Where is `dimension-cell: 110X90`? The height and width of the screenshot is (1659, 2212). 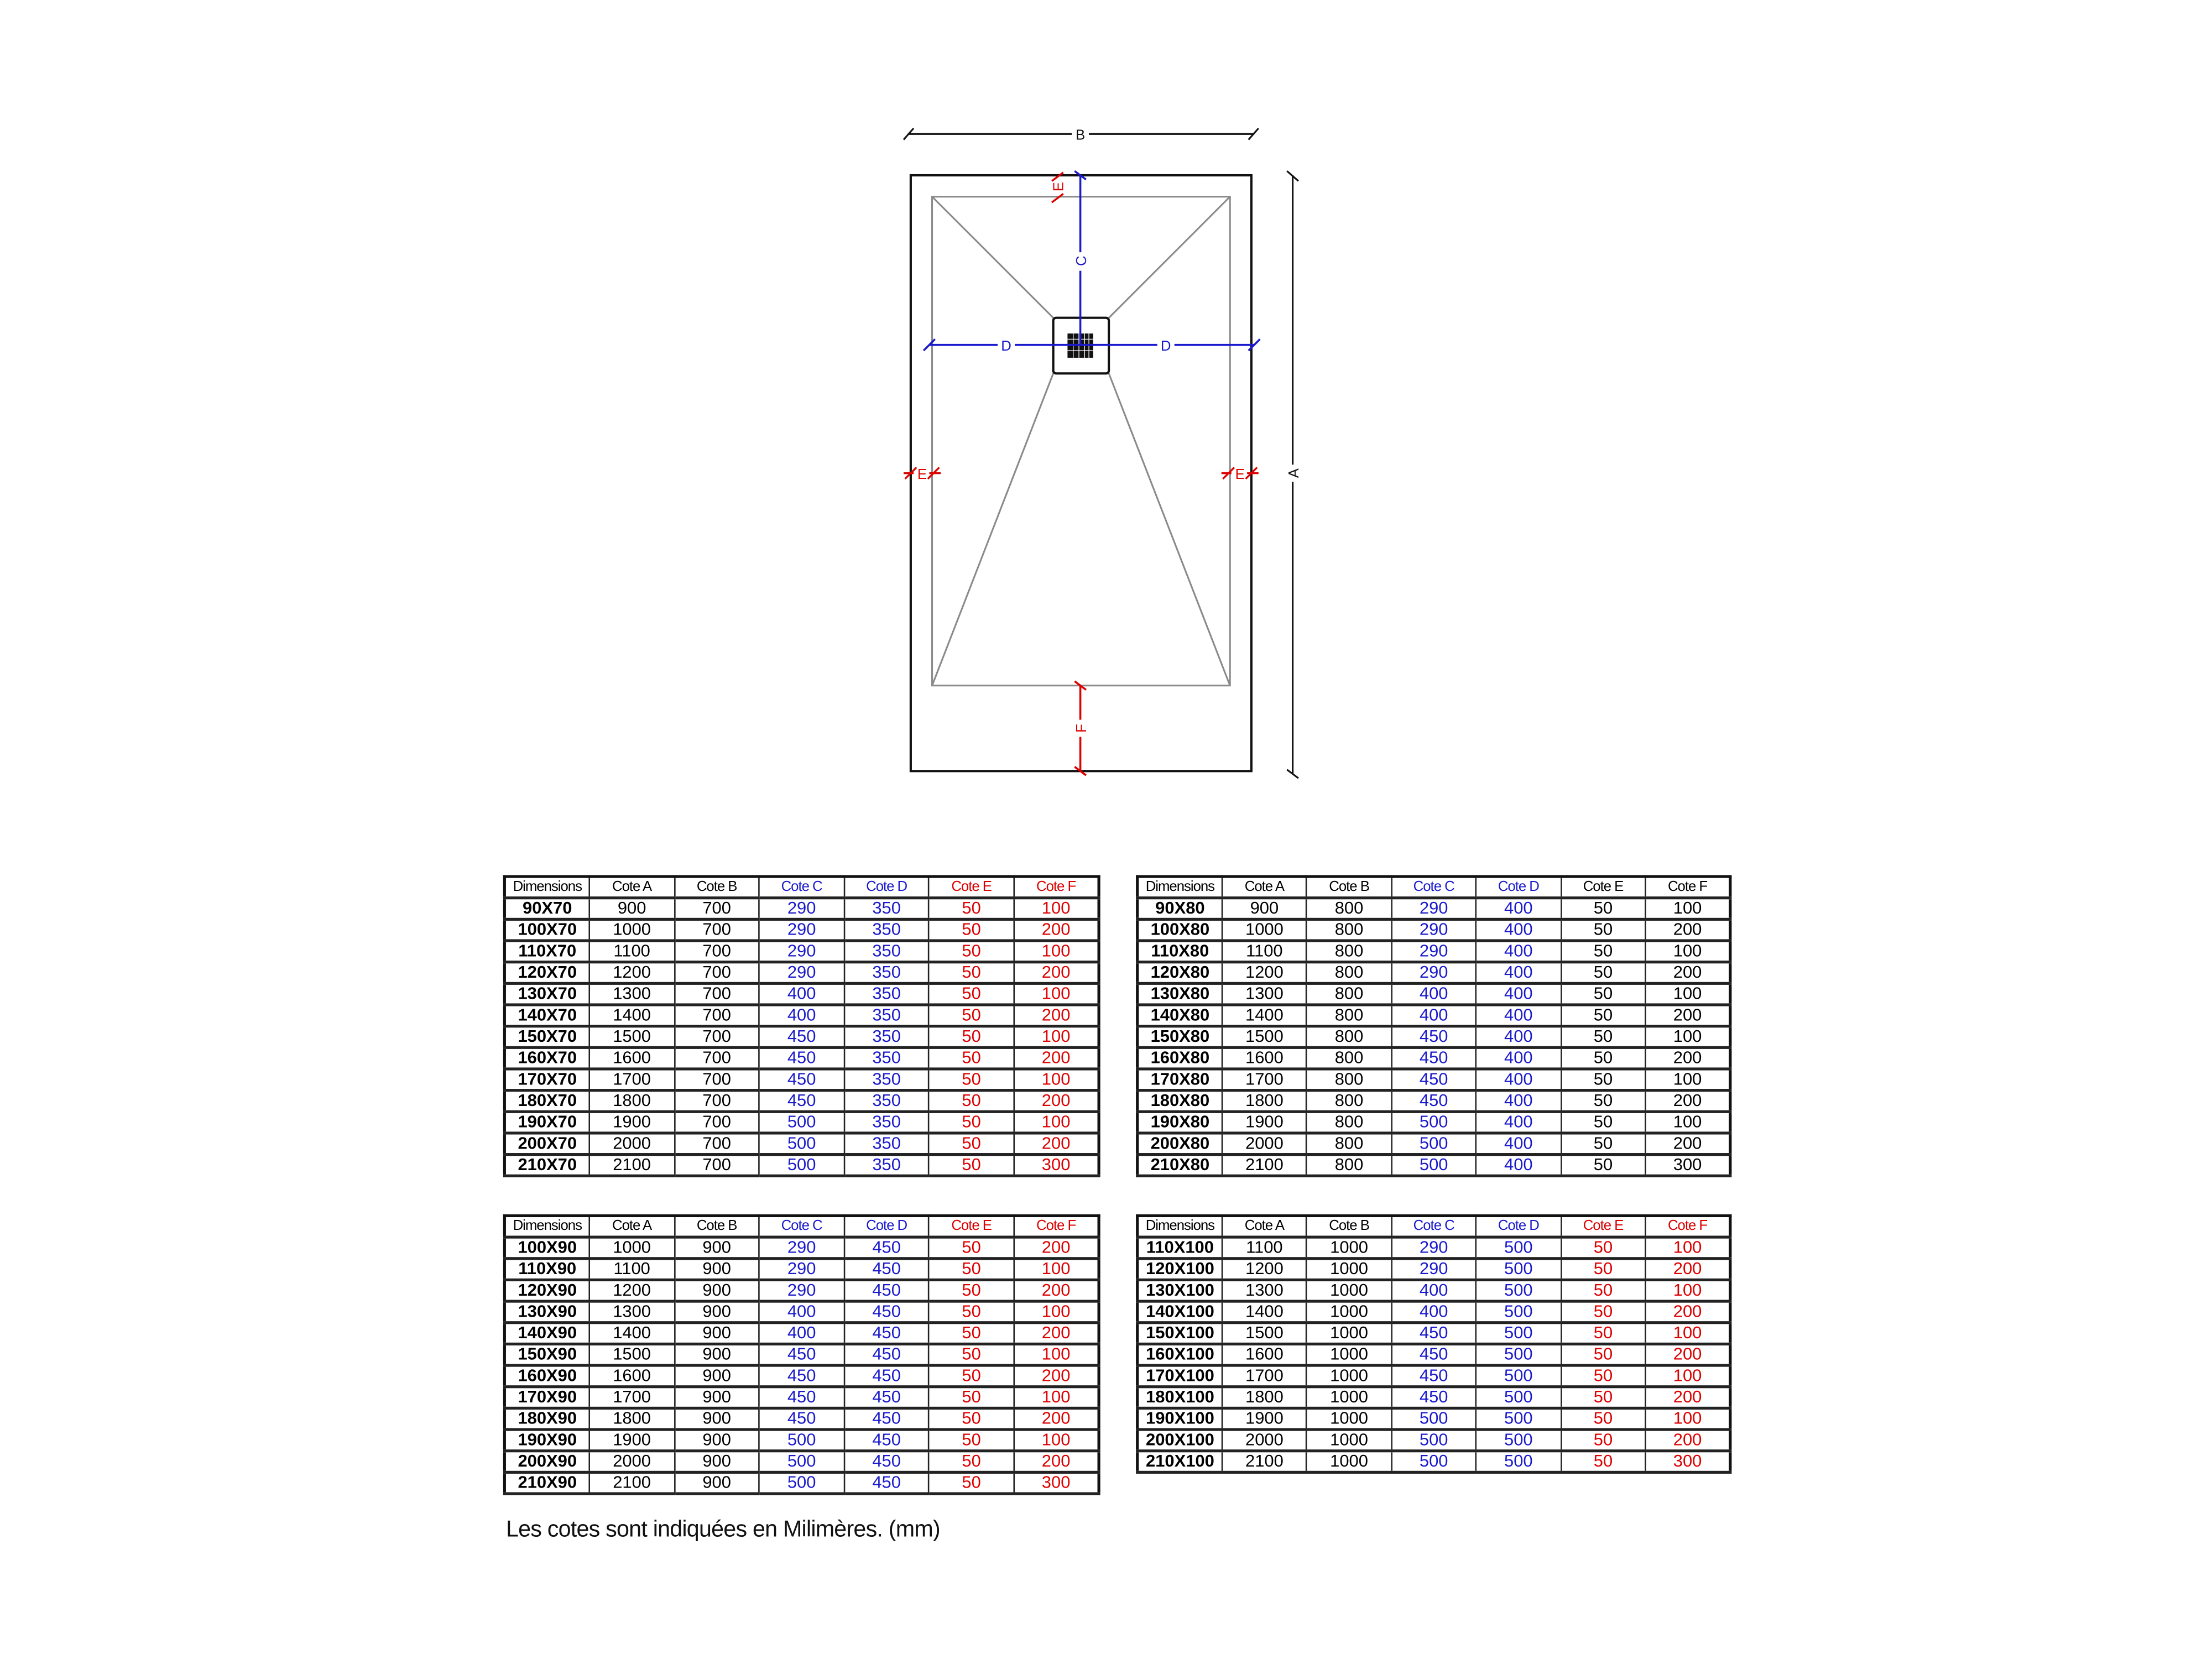 dimension-cell: 110X90 is located at coordinates (547, 1270).